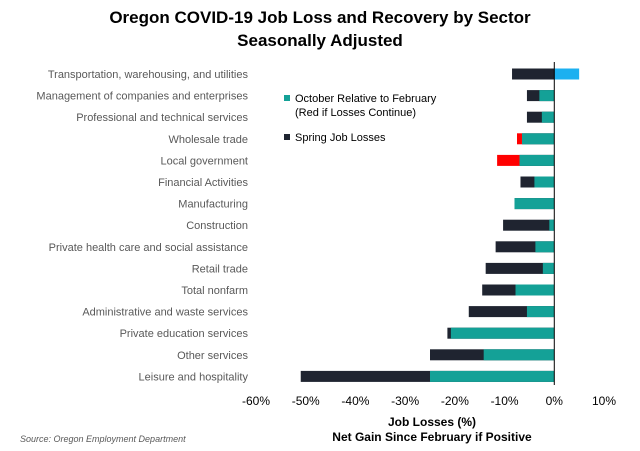 This screenshot has height=451, width=640. I want to click on x-tick-label: 10%, so click(604, 401).